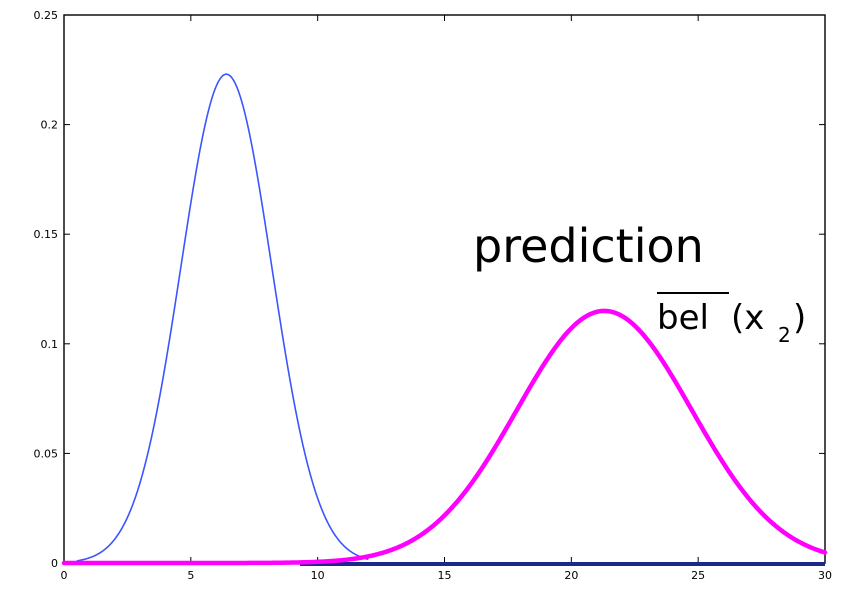 The width and height of the screenshot is (842, 590). Describe the element at coordinates (46, 453) in the screenshot. I see `y-tick-label: 0.05` at that location.